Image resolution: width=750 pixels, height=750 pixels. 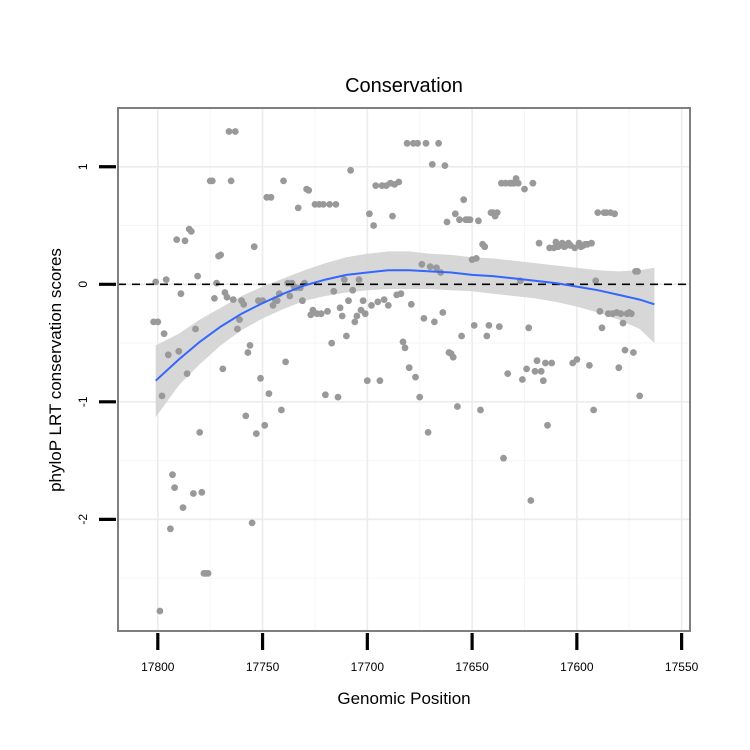 I want to click on y-tick-label: -2, so click(x=83, y=519).